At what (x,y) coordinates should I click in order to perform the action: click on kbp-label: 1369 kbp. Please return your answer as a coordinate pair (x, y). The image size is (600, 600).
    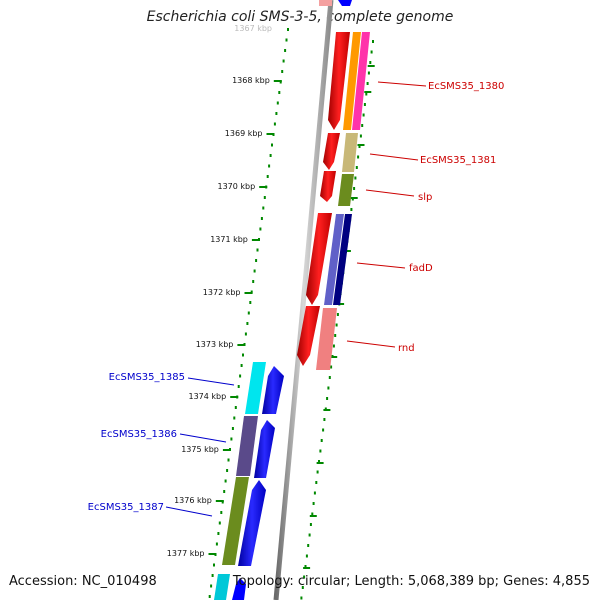
    Looking at the image, I should click on (244, 133).